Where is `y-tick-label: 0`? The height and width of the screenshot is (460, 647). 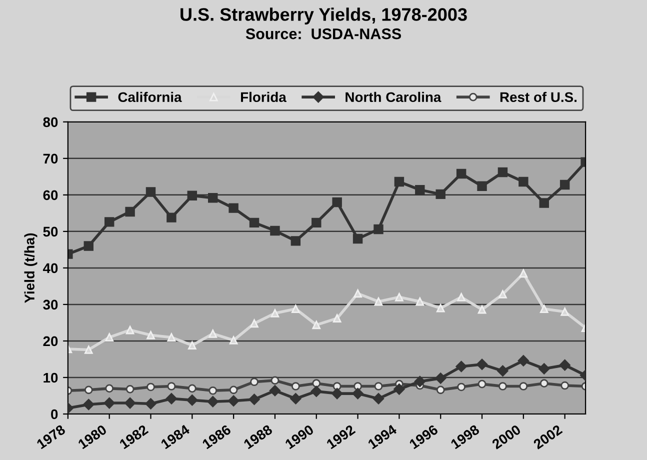 y-tick-label: 0 is located at coordinates (54, 414).